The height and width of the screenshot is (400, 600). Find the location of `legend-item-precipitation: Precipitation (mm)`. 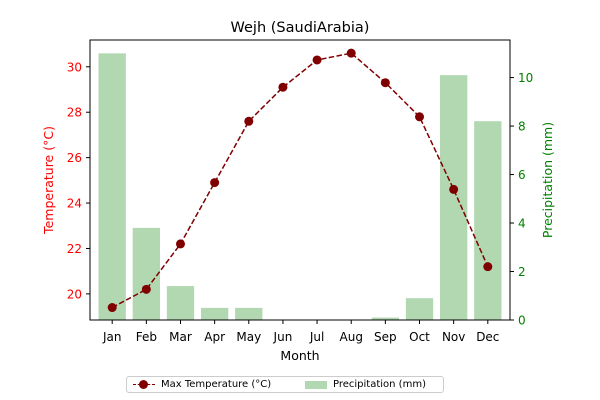

legend-item-precipitation: Precipitation (mm) is located at coordinates (365, 384).